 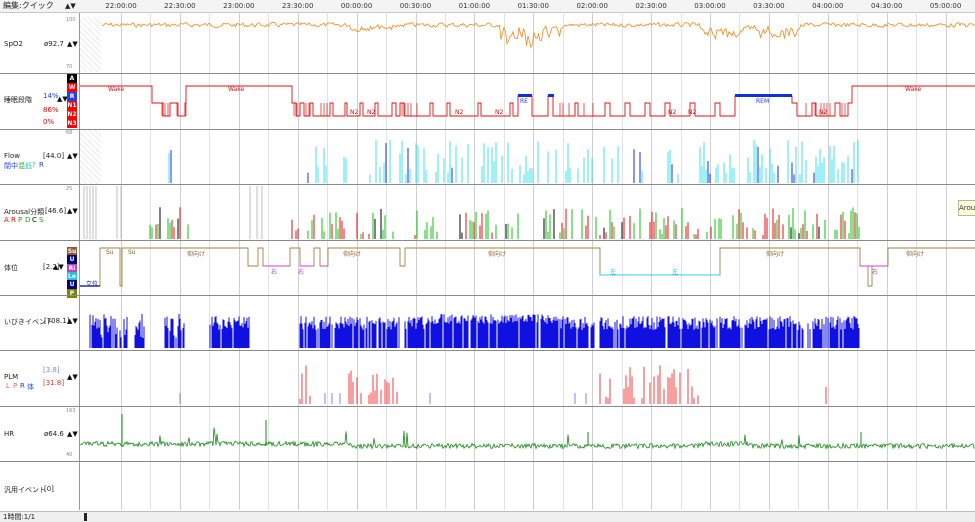 I want to click on legend-letter: 閉, so click(x=7, y=166).